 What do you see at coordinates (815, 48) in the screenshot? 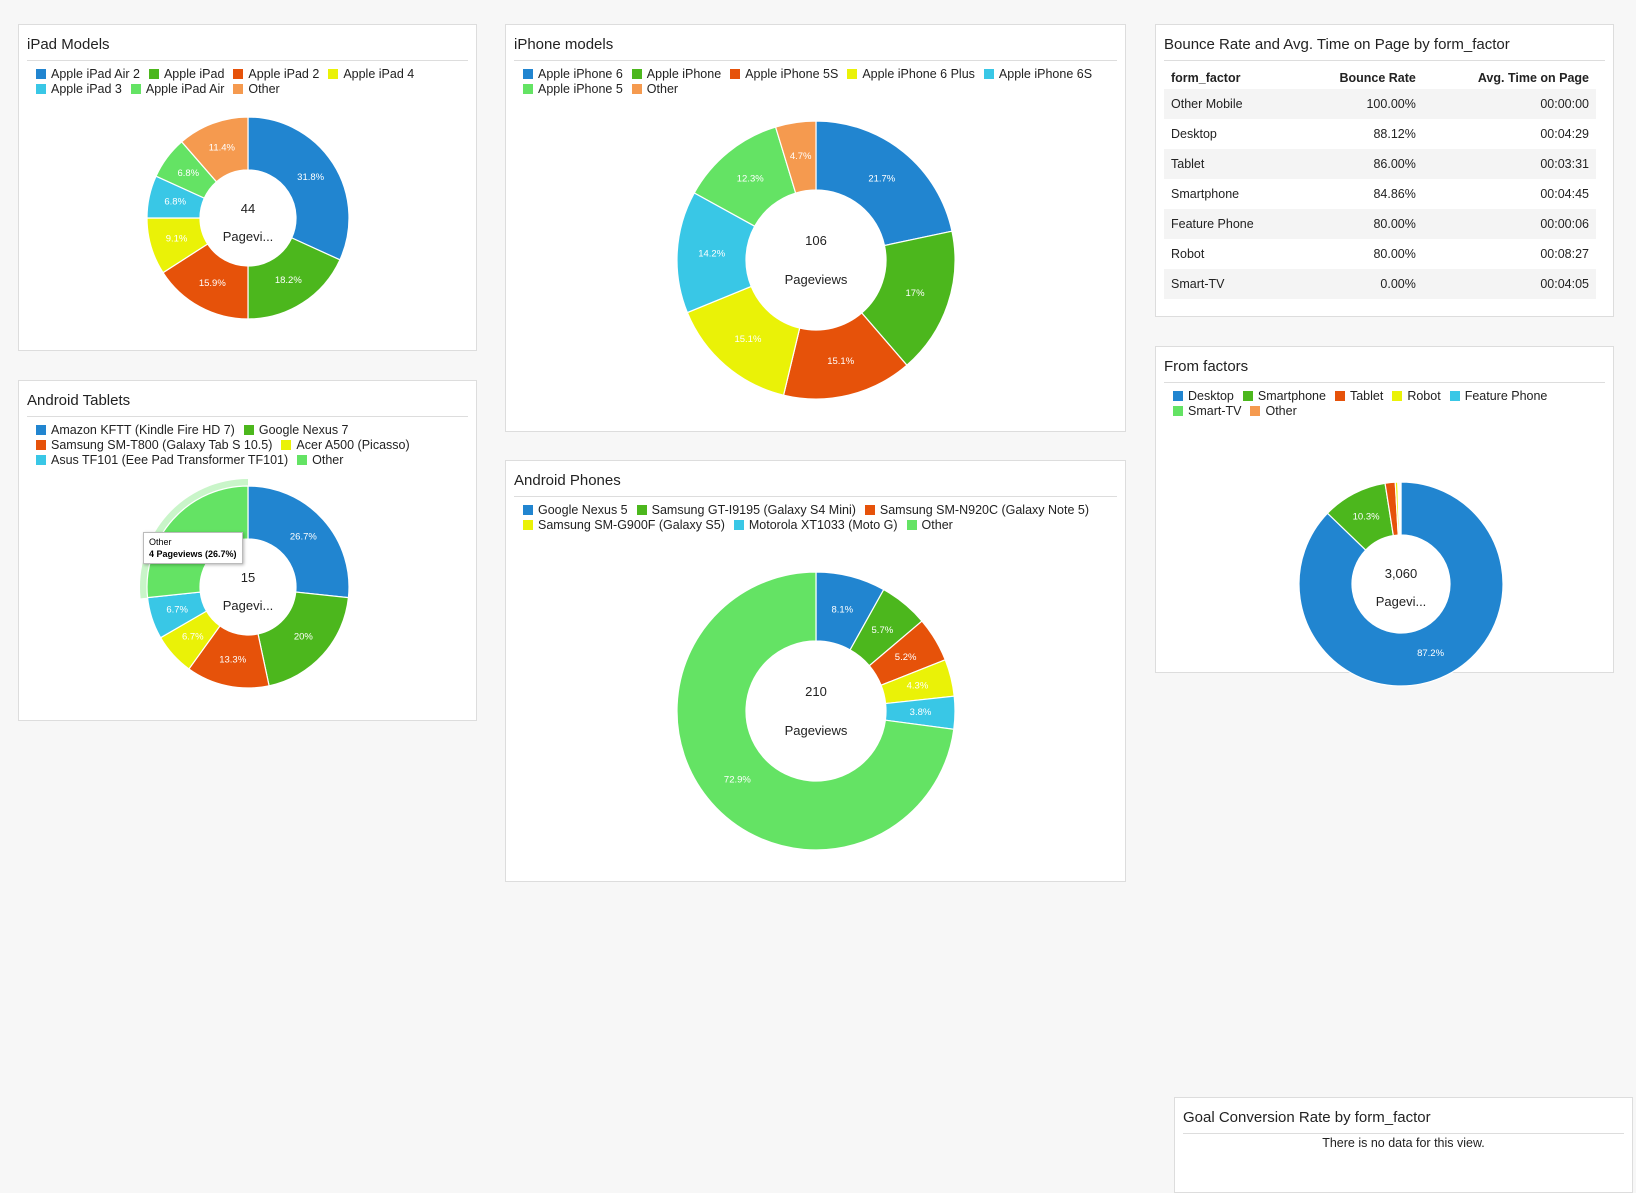
I see `card-title: iPhone models` at bounding box center [815, 48].